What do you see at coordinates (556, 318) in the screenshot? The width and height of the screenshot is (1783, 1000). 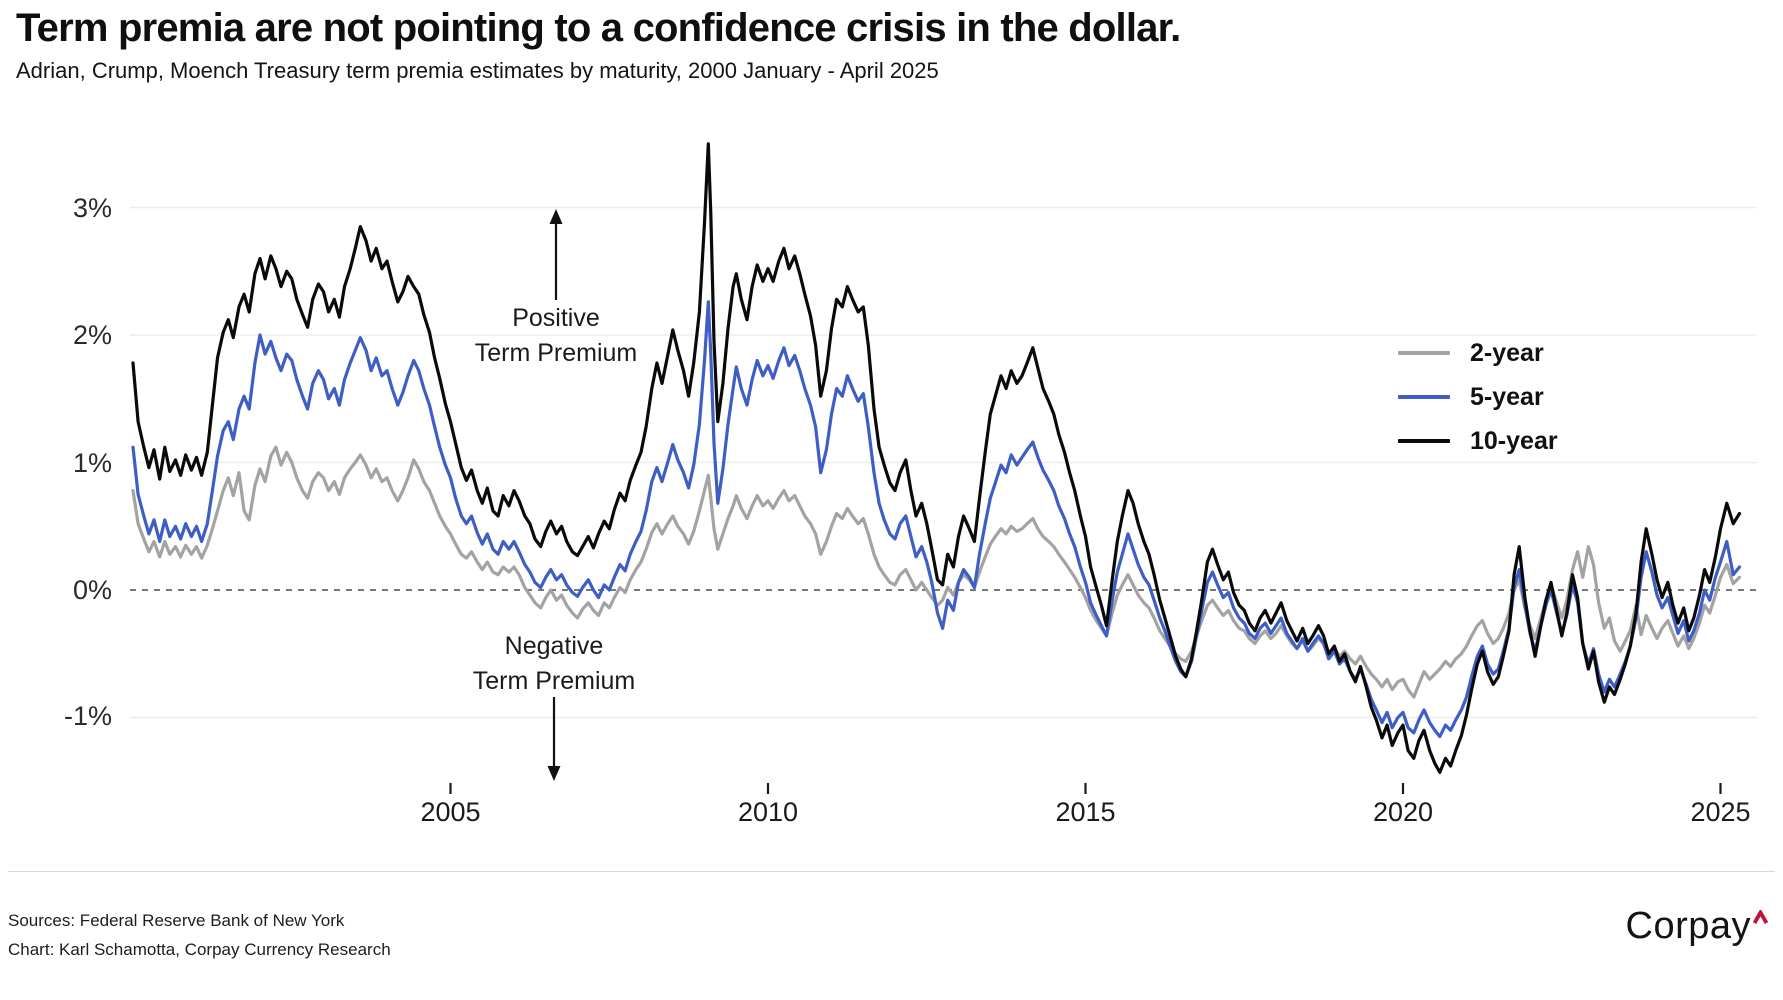 I see `annotation-line: Positive` at bounding box center [556, 318].